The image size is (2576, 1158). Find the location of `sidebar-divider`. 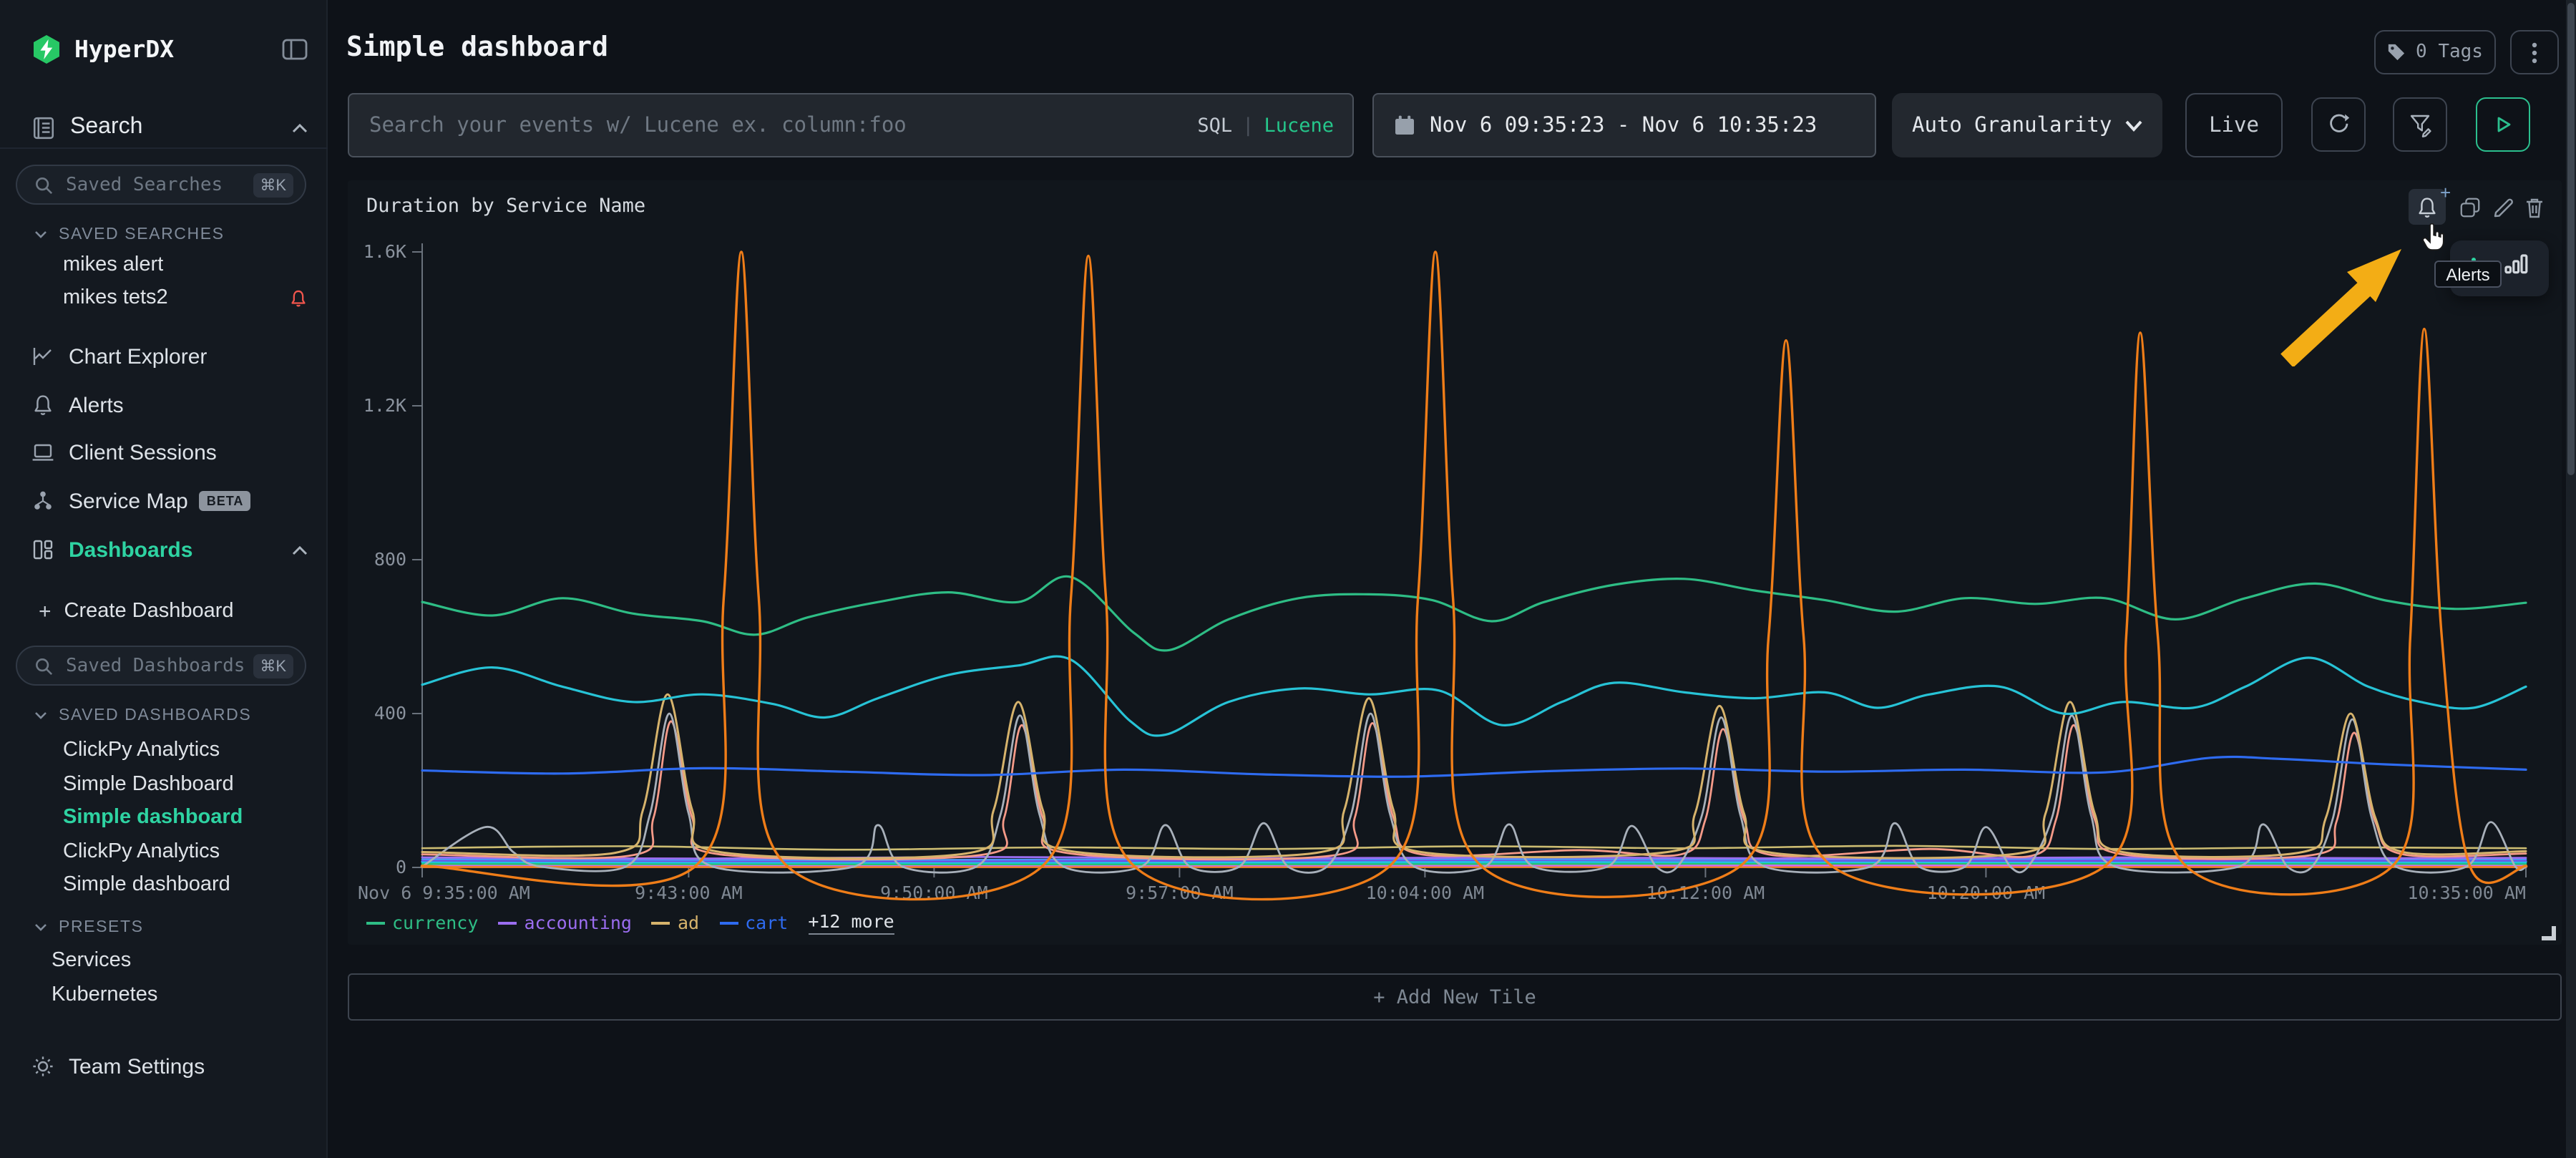

sidebar-divider is located at coordinates (164, 148).